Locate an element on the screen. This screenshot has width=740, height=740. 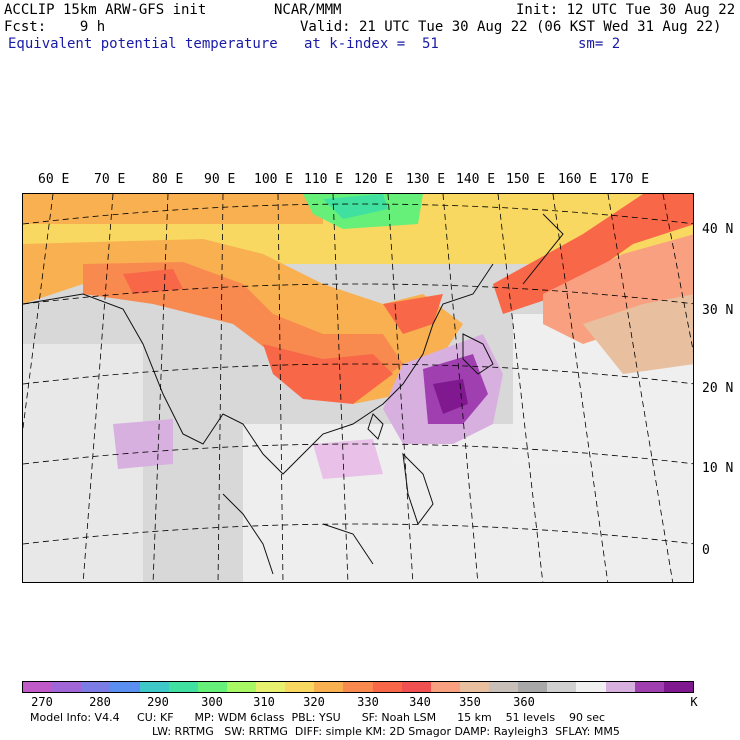
colorbar-tick-label: 290 is located at coordinates (158, 702).